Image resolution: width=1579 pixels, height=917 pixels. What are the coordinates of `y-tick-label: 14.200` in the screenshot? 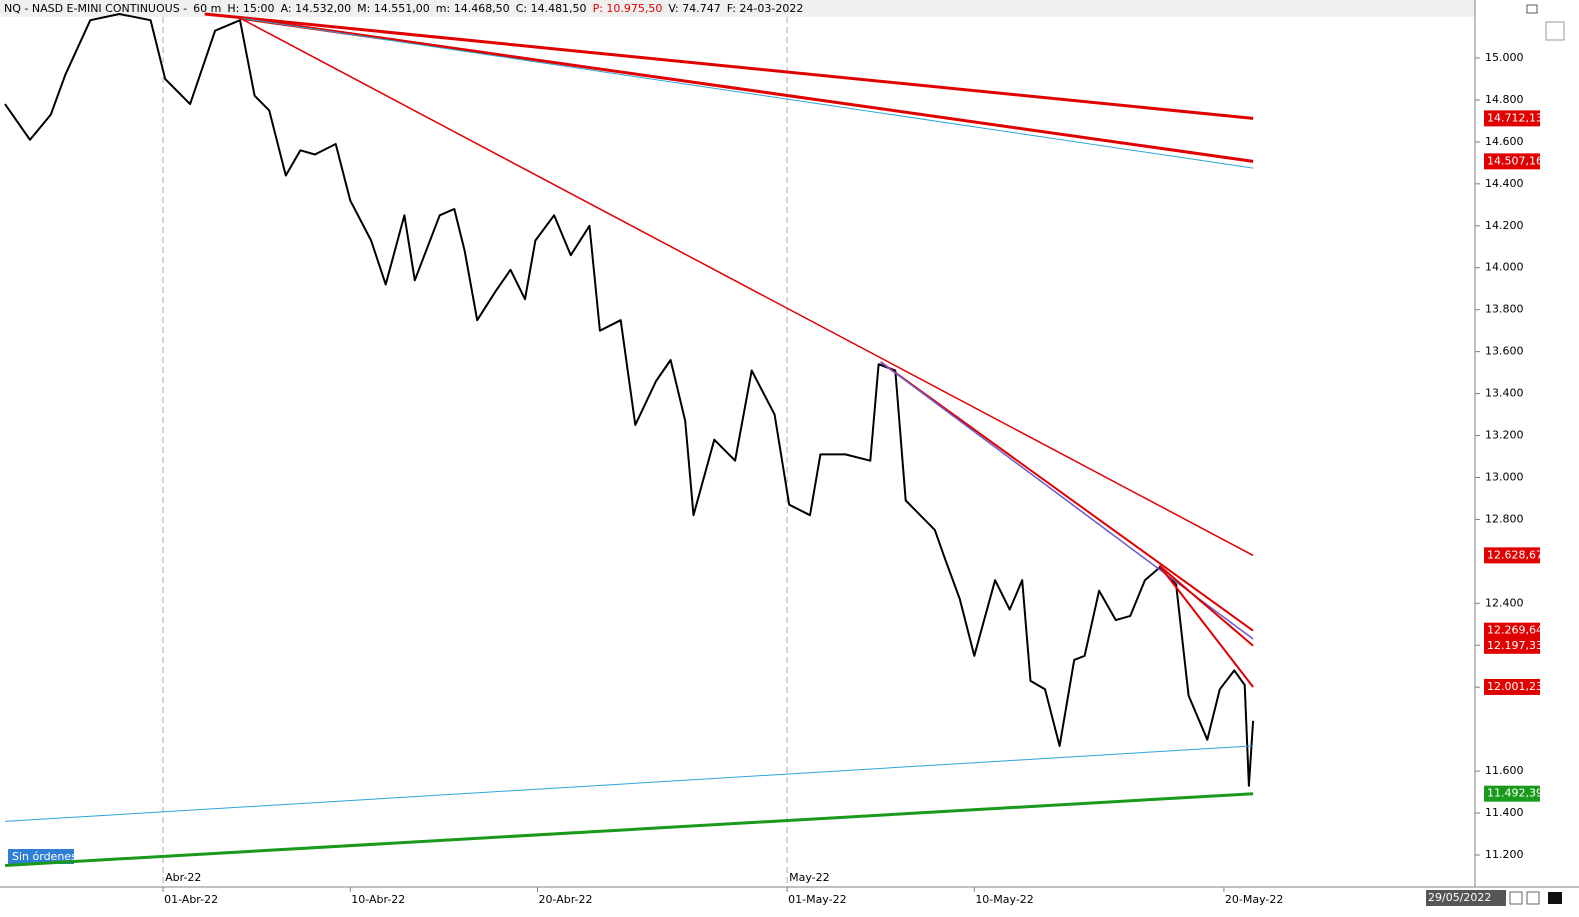 It's located at (1504, 225).